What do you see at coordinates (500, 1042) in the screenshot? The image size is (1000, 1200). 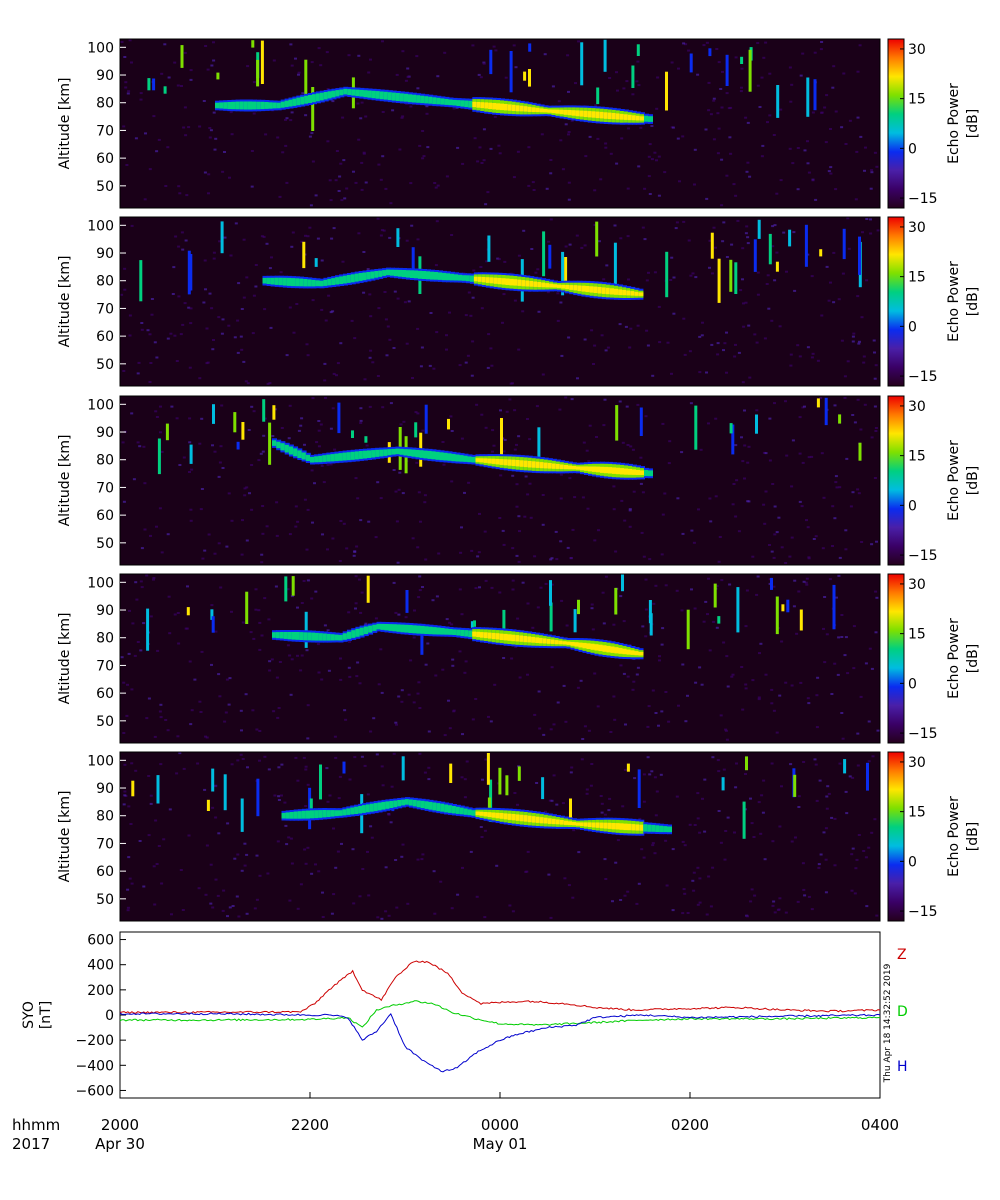 I see `series-line-h` at bounding box center [500, 1042].